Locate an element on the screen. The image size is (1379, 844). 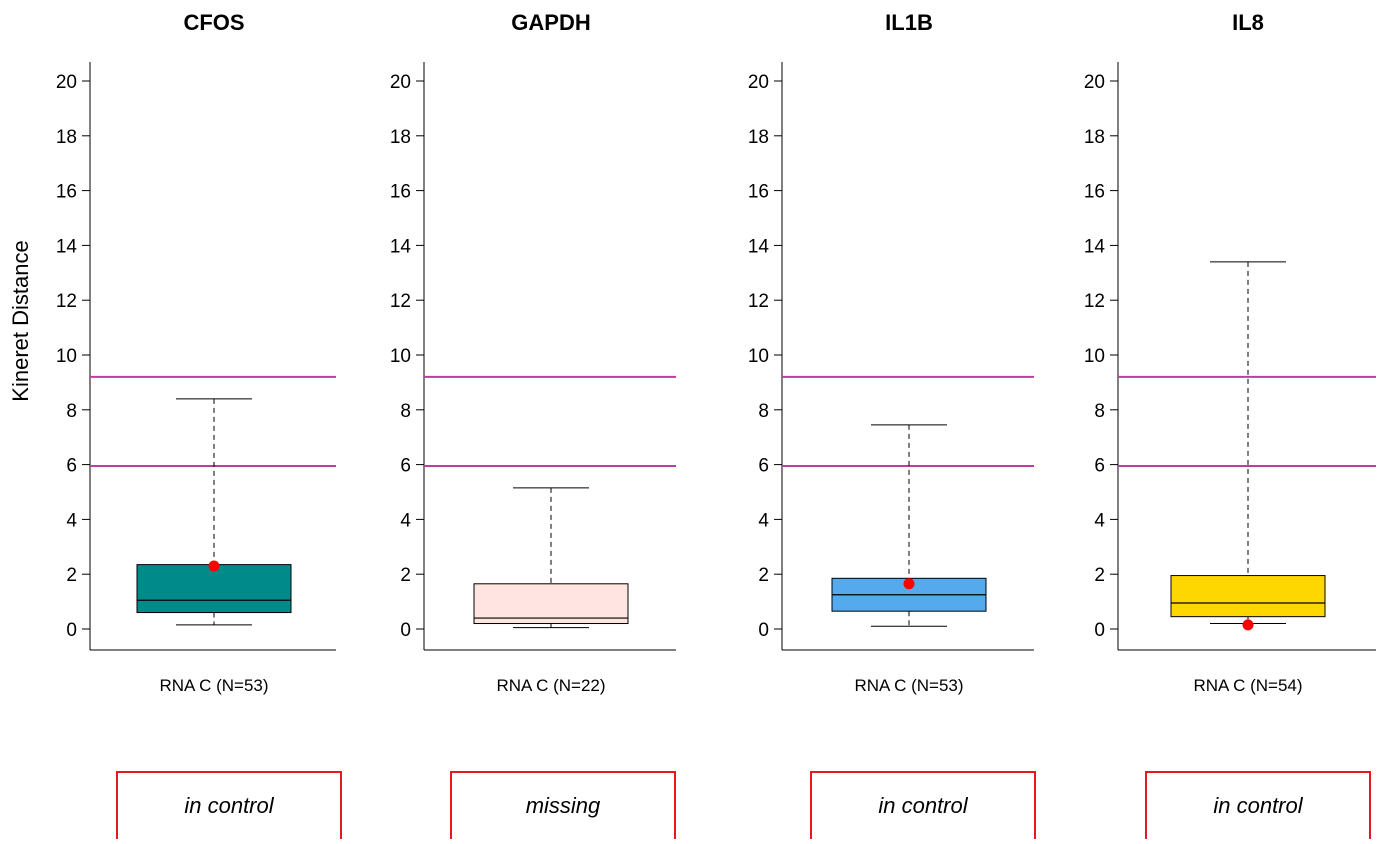
panel-title-cfos: CFOS is located at coordinates (213, 22).